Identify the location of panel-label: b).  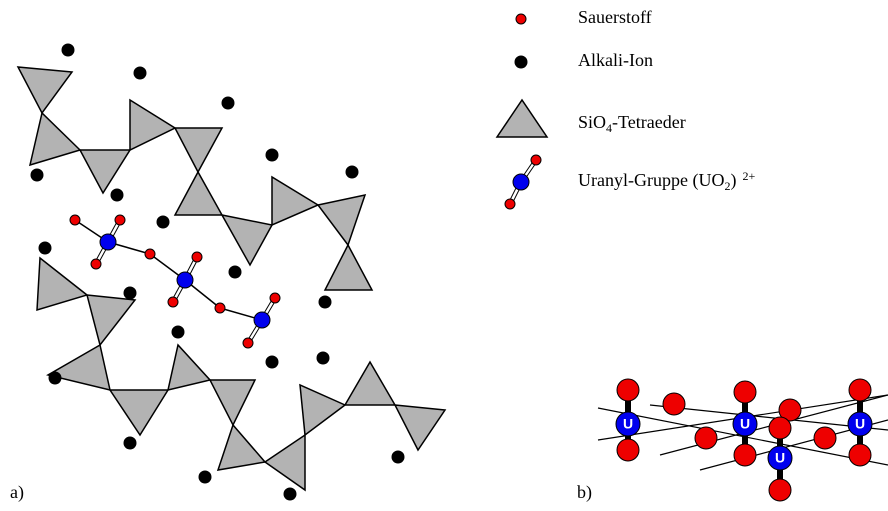
(584, 492).